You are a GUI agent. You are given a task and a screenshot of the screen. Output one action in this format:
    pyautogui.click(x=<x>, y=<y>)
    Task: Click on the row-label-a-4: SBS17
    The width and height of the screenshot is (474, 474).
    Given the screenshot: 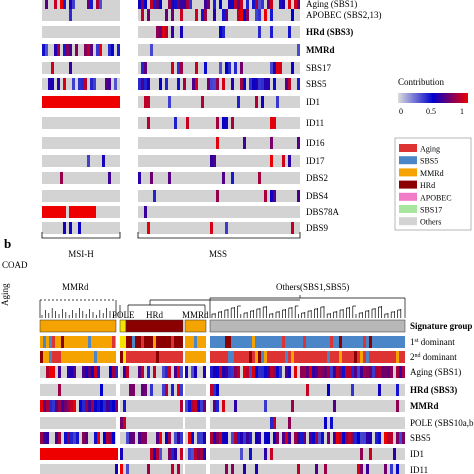 What is the action you would take?
    pyautogui.click(x=319, y=68)
    